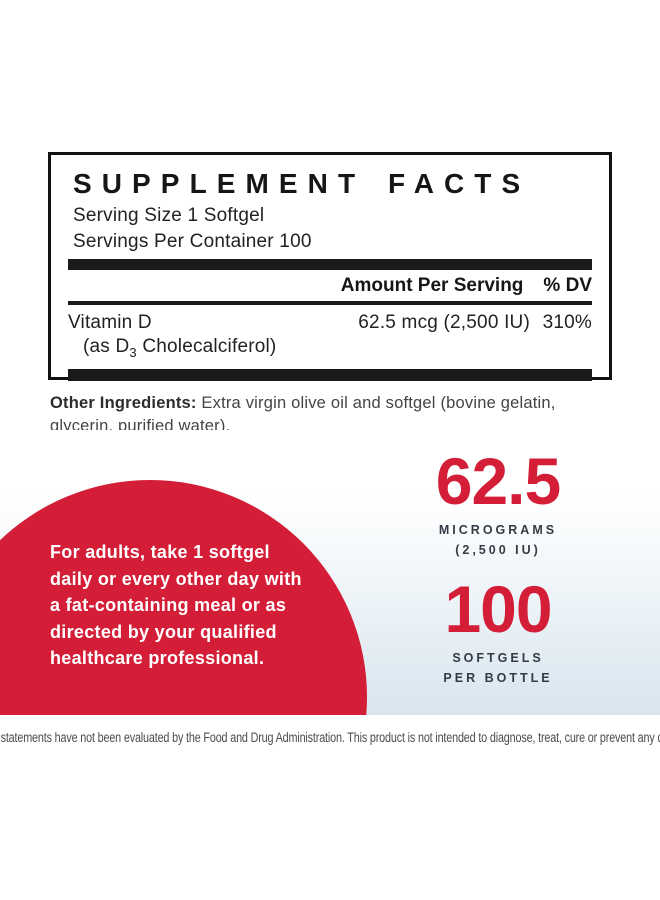  I want to click on directions-line: directed by your qualified, so click(163, 631).